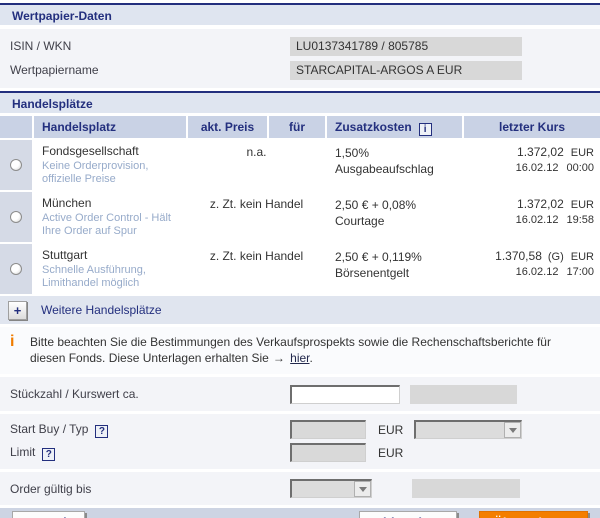 This screenshot has height=518, width=600. Describe the element at coordinates (391, 452) in the screenshot. I see `limit-currency: EUR` at that location.